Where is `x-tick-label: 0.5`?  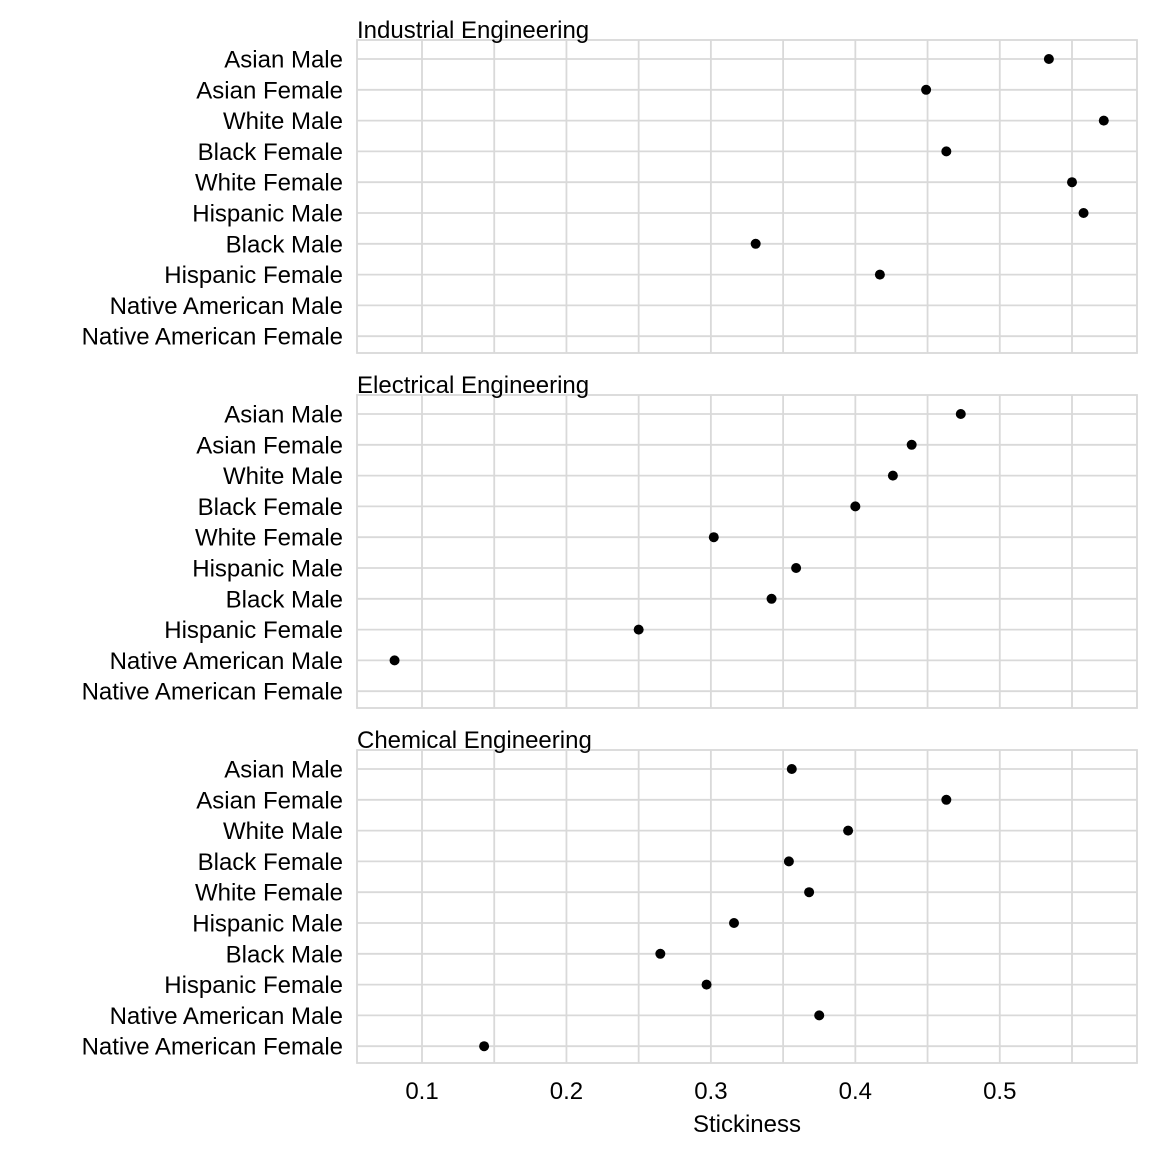 x-tick-label: 0.5 is located at coordinates (999, 1091).